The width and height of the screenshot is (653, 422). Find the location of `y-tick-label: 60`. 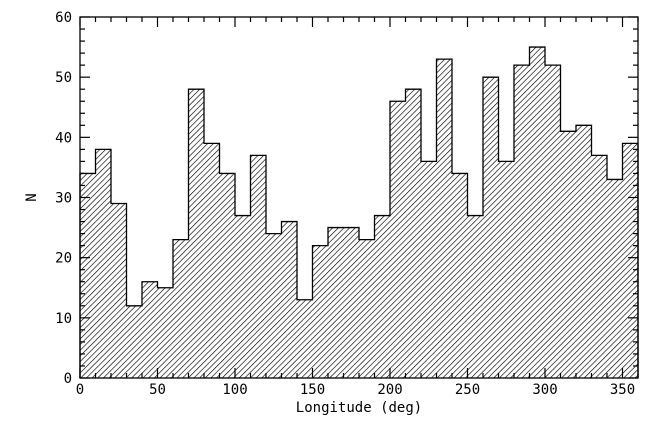

y-tick-label: 60 is located at coordinates (63, 18).